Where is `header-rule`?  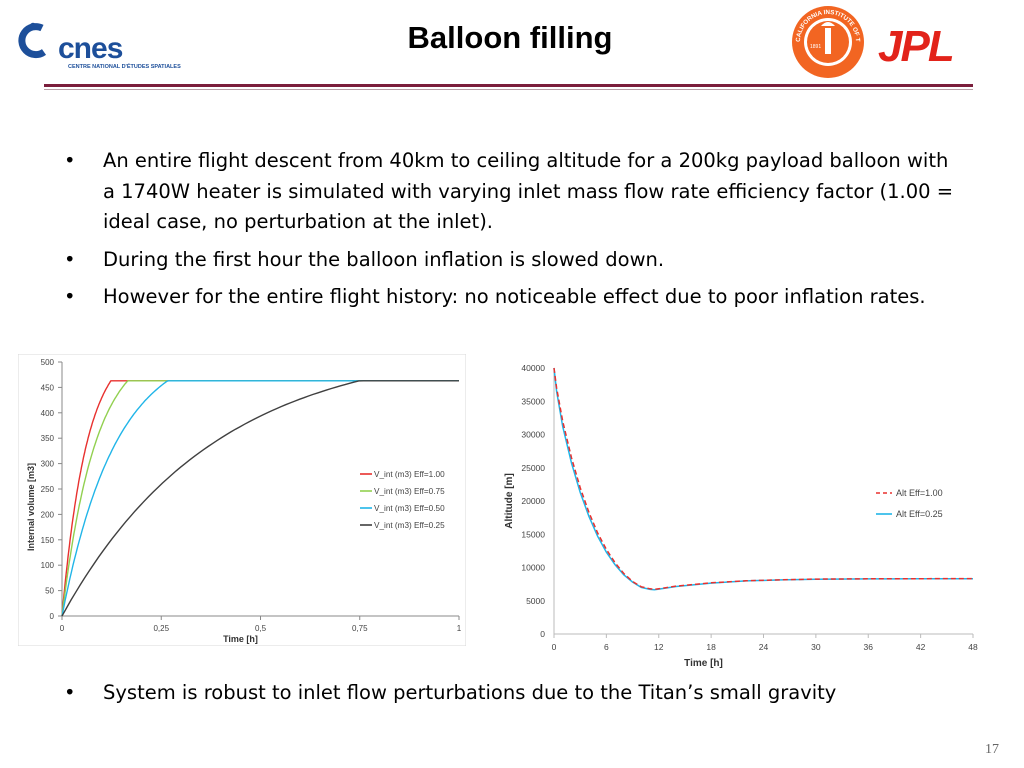 header-rule is located at coordinates (508, 85).